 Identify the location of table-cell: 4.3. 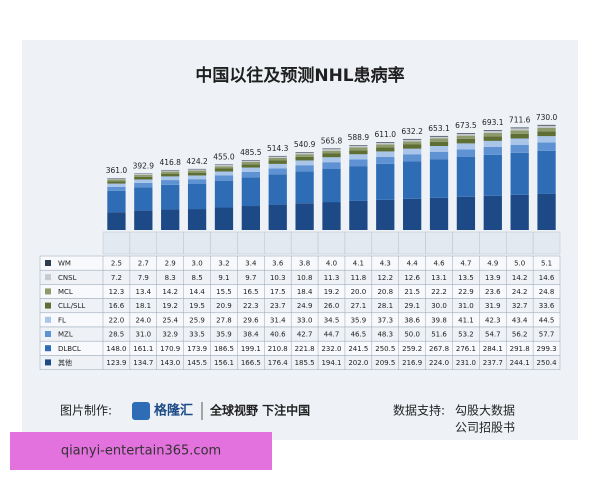
(385, 264).